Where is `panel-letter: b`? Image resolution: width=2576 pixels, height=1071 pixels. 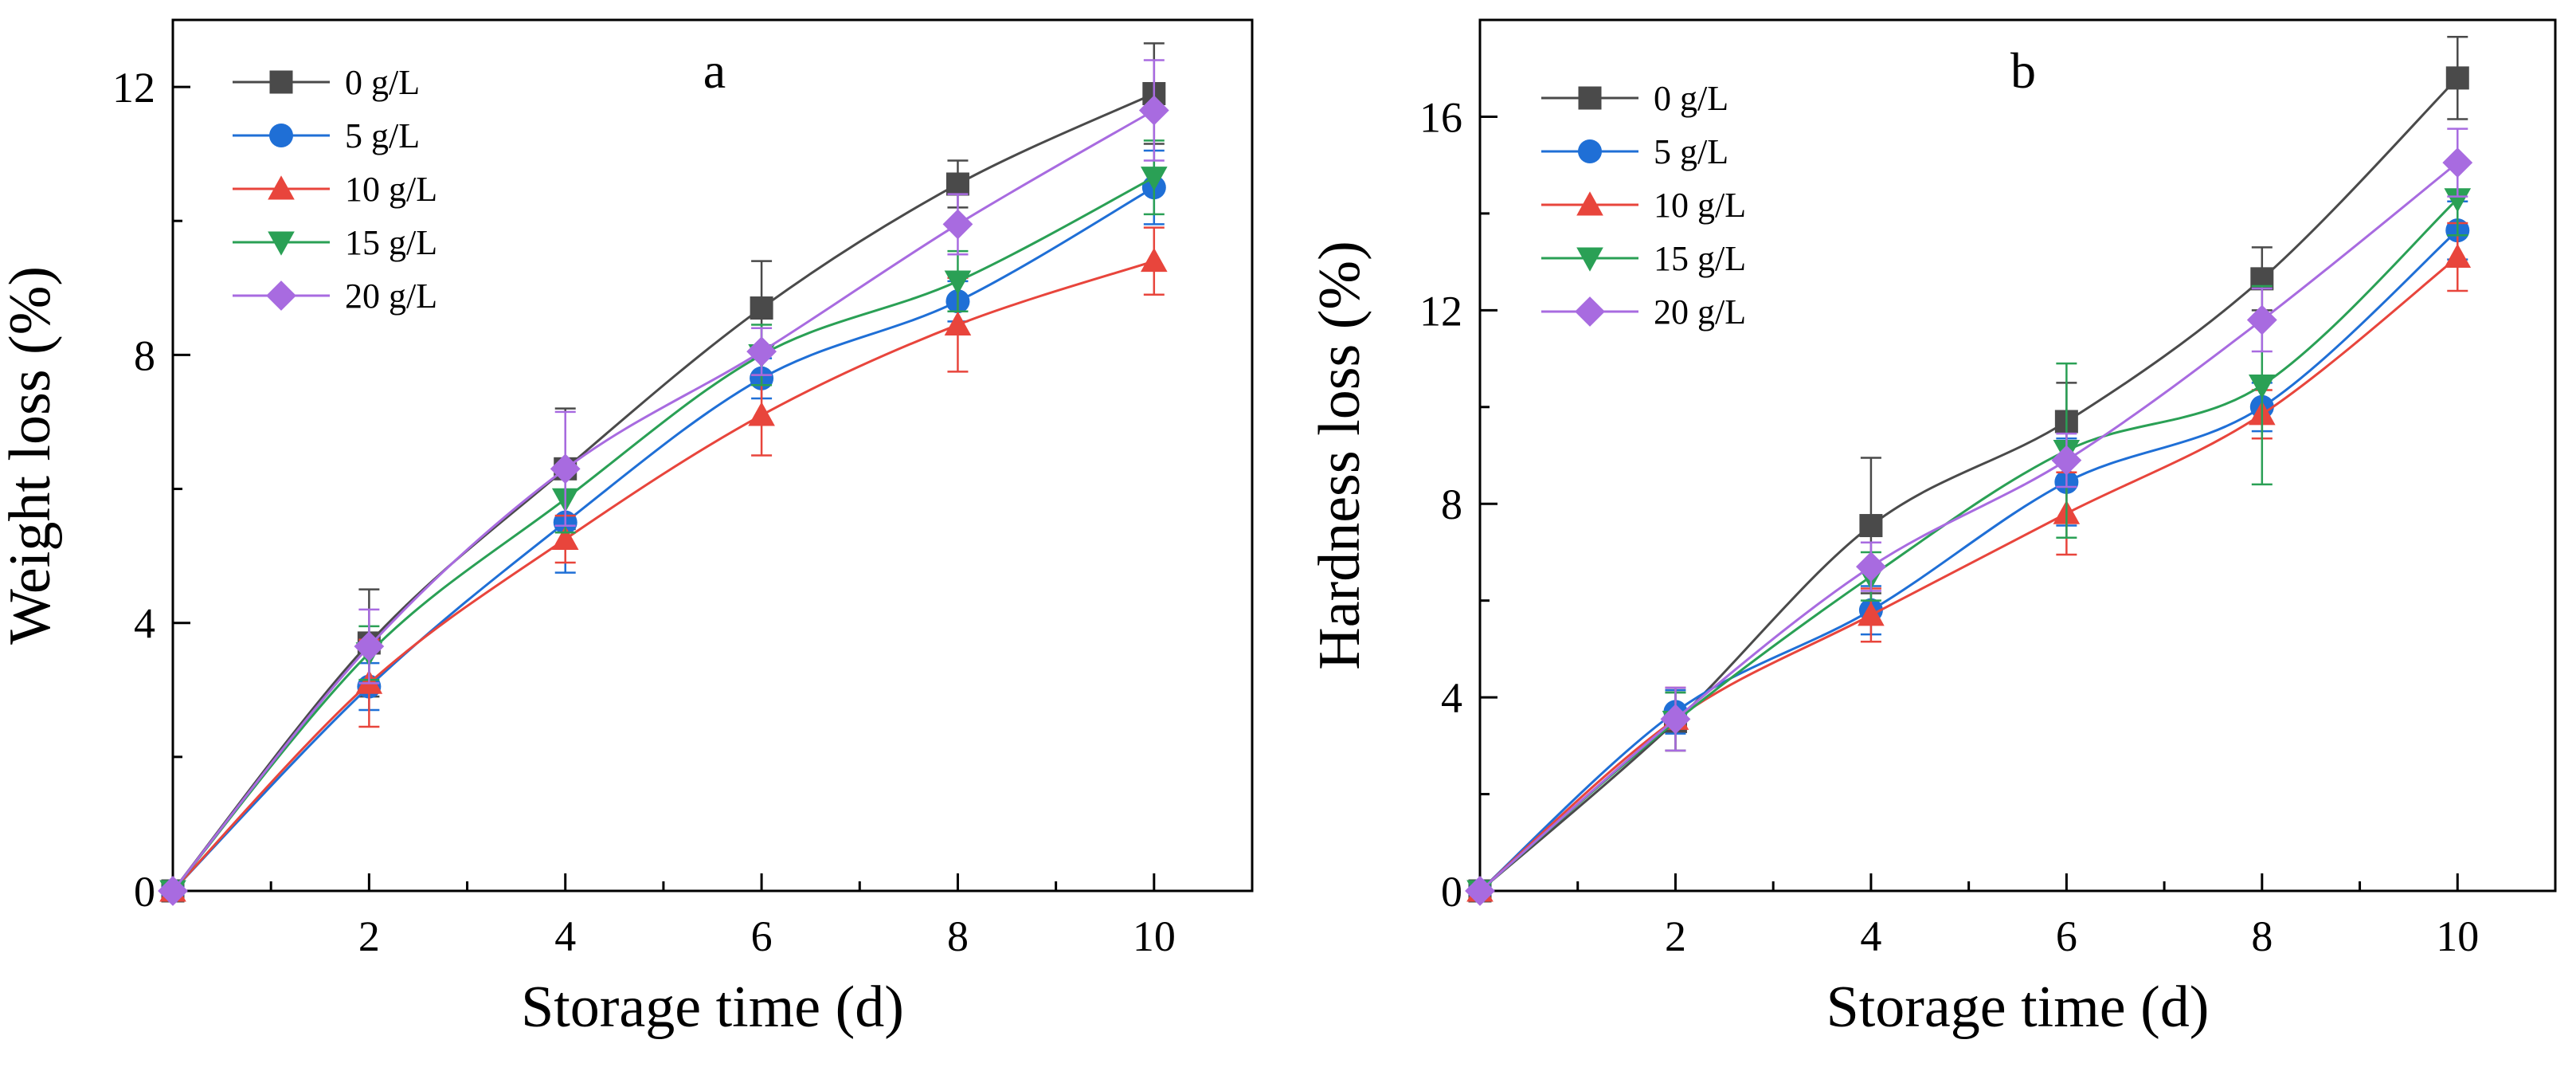
panel-letter: b is located at coordinates (2023, 70).